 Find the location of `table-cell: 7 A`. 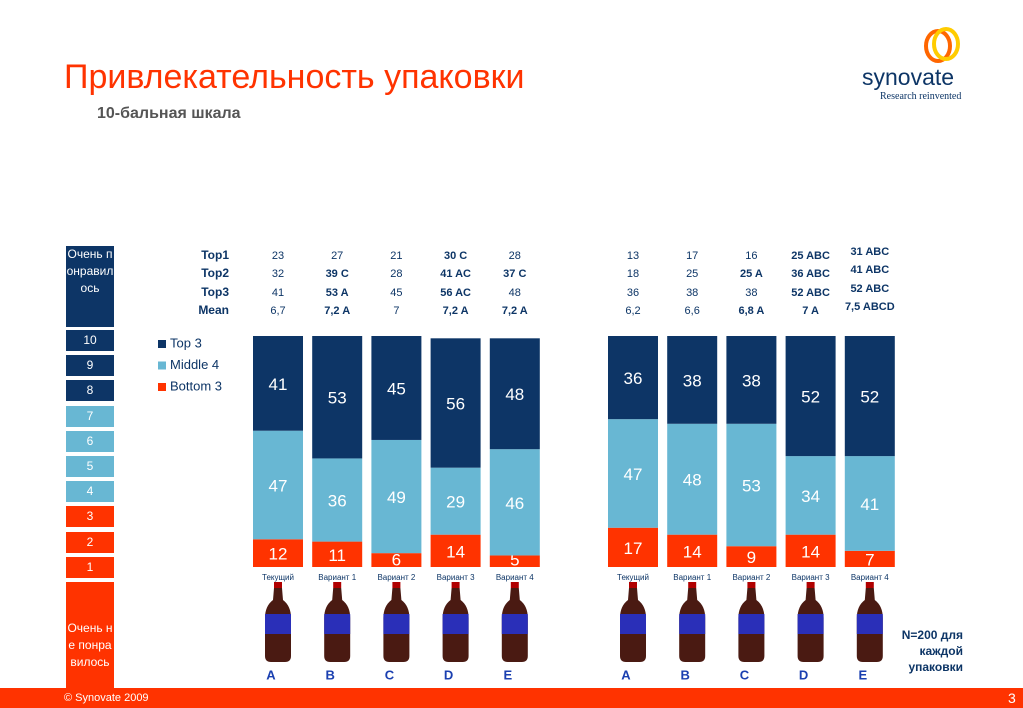

table-cell: 7 A is located at coordinates (810, 311).